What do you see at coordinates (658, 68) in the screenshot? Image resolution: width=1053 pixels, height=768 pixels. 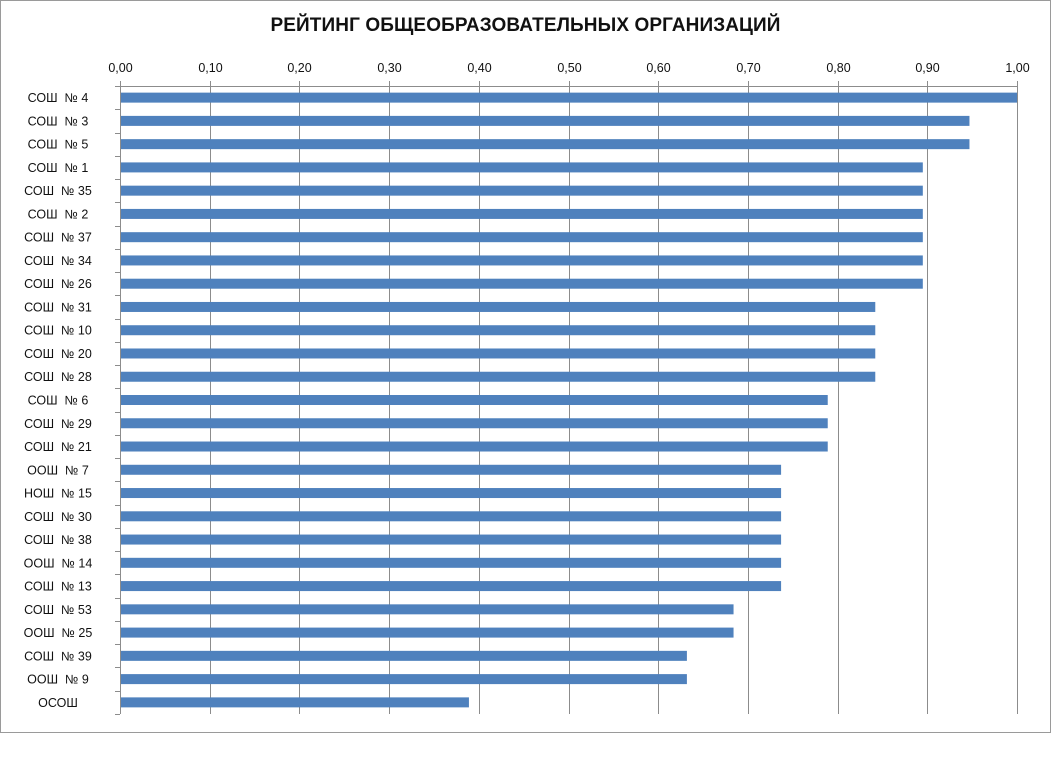 I see `x-tick-label: 0,60` at bounding box center [658, 68].